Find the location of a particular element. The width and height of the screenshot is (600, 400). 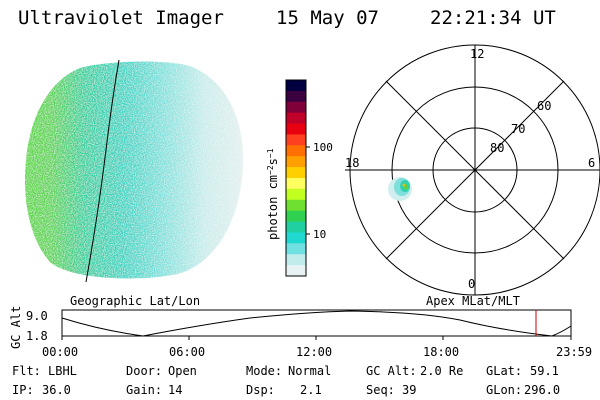

colorbar-unit-mid: s is located at coordinates (273, 161).